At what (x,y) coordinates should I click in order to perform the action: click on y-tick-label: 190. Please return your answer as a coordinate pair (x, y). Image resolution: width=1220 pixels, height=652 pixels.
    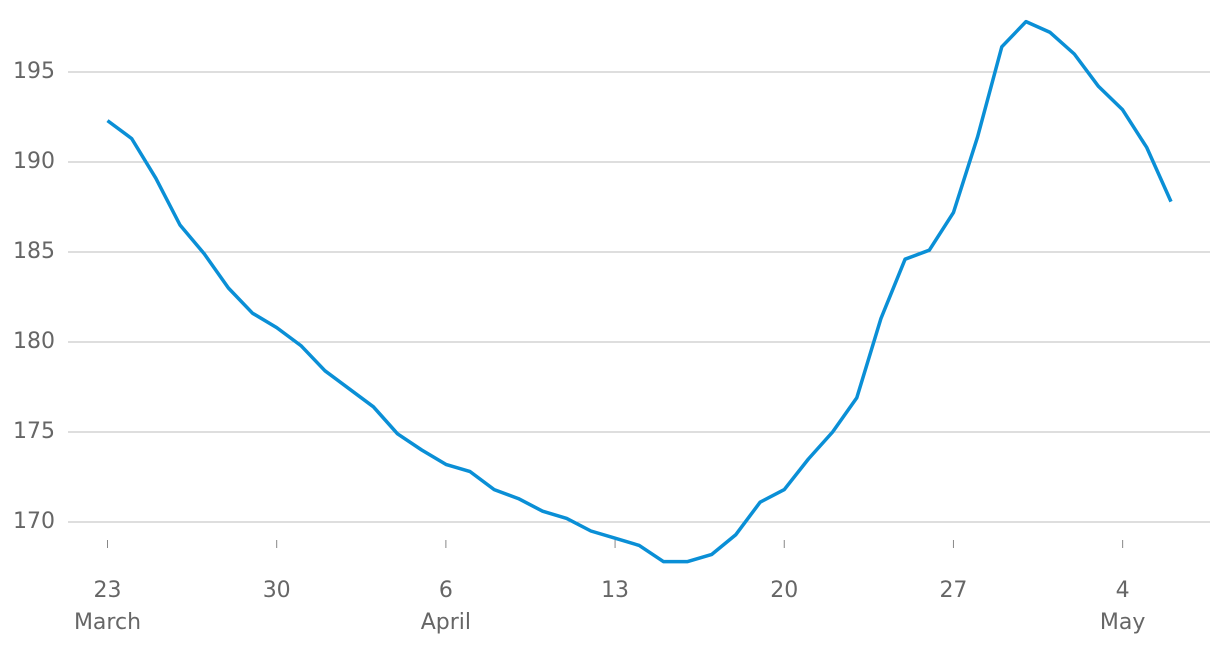
    Looking at the image, I should click on (34, 161).